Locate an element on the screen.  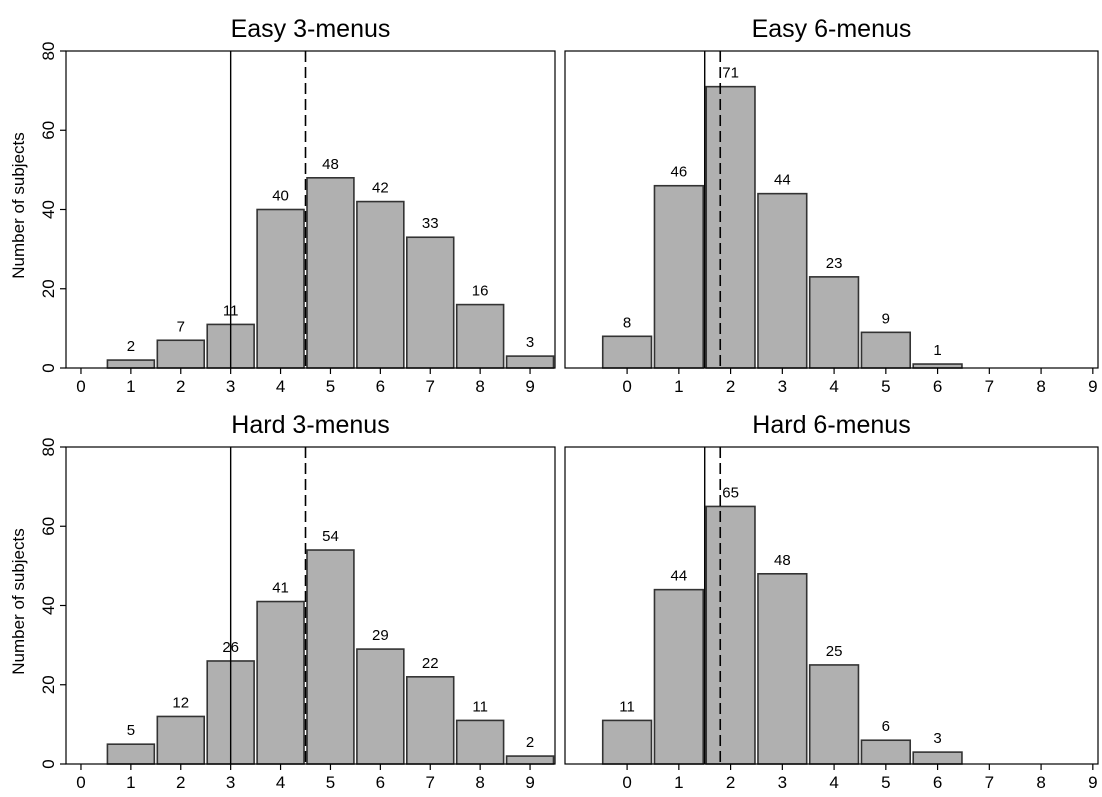
data-label: 7 is located at coordinates (181, 326).